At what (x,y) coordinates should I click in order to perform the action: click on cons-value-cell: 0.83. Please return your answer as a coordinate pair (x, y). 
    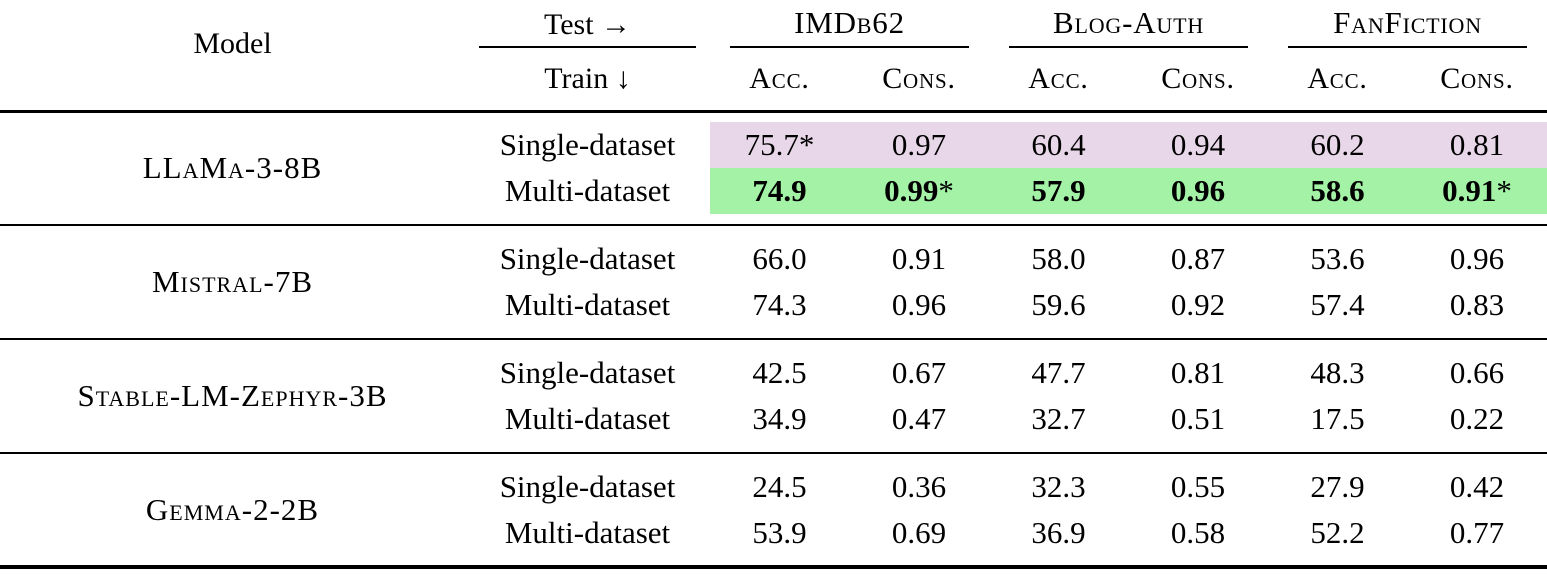
    Looking at the image, I should click on (1477, 304).